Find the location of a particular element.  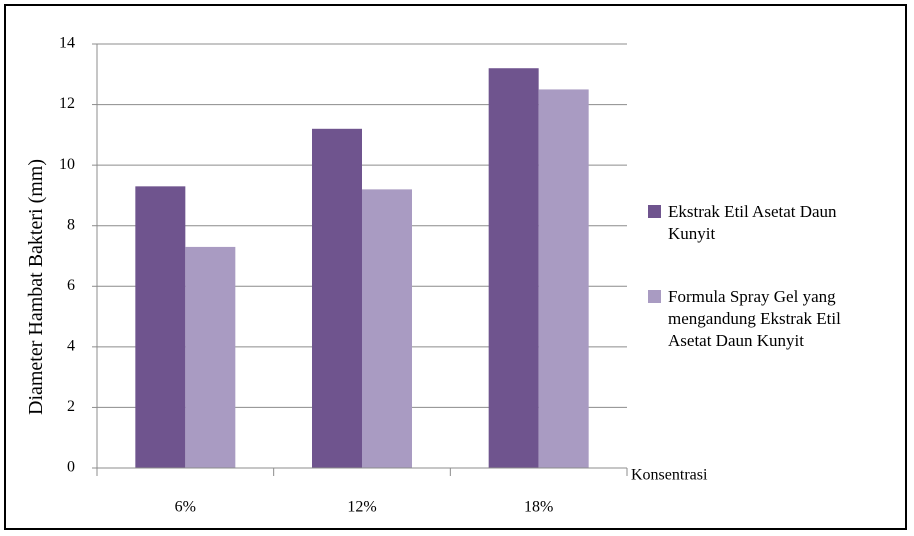

bar-18%-series-2 is located at coordinates (563, 278).